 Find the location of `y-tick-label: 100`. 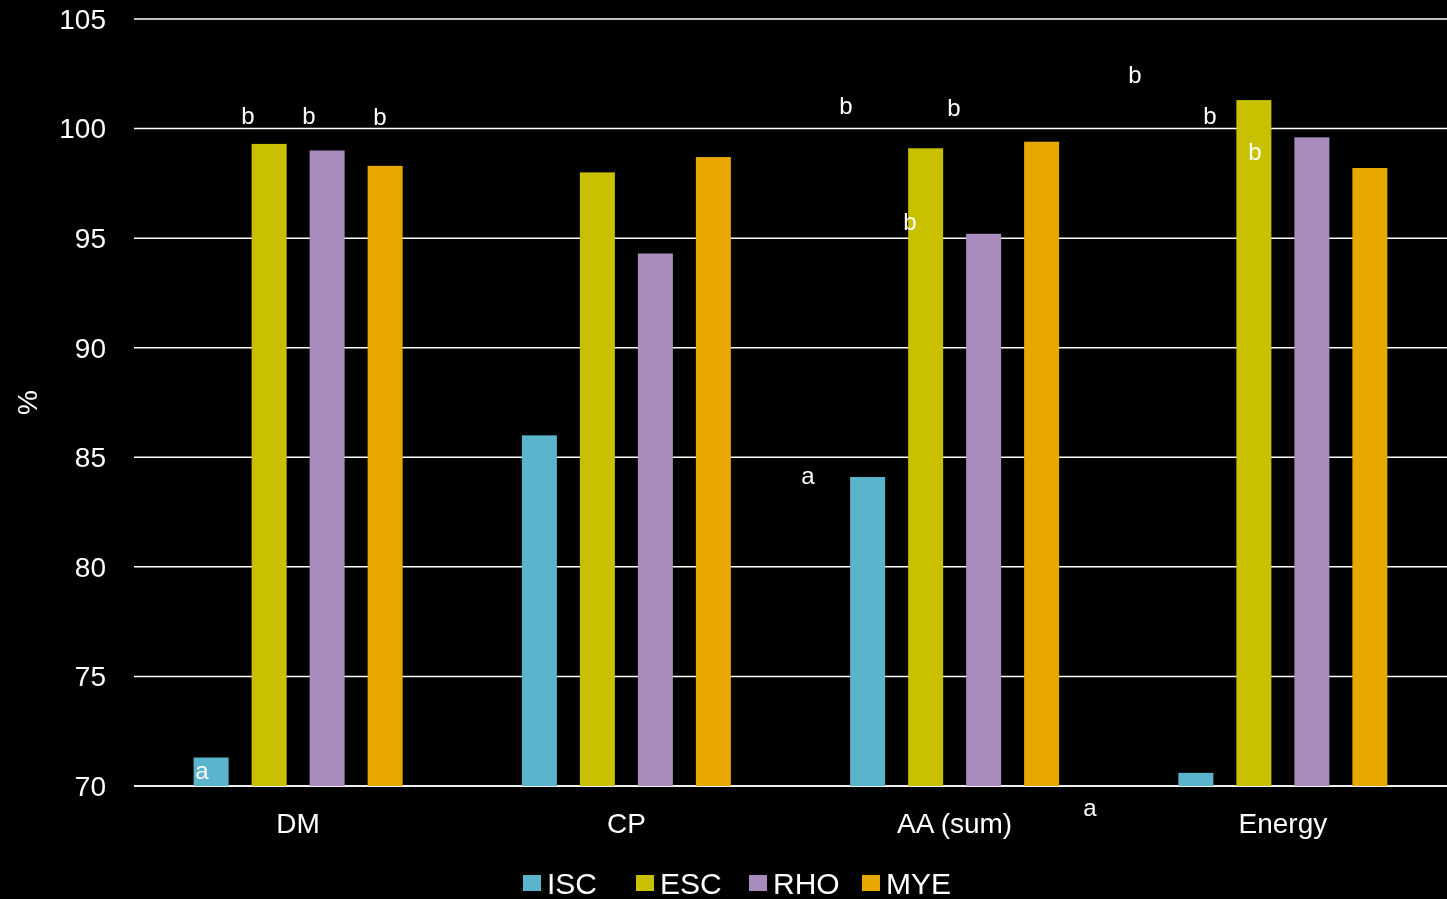

y-tick-label: 100 is located at coordinates (82, 129).